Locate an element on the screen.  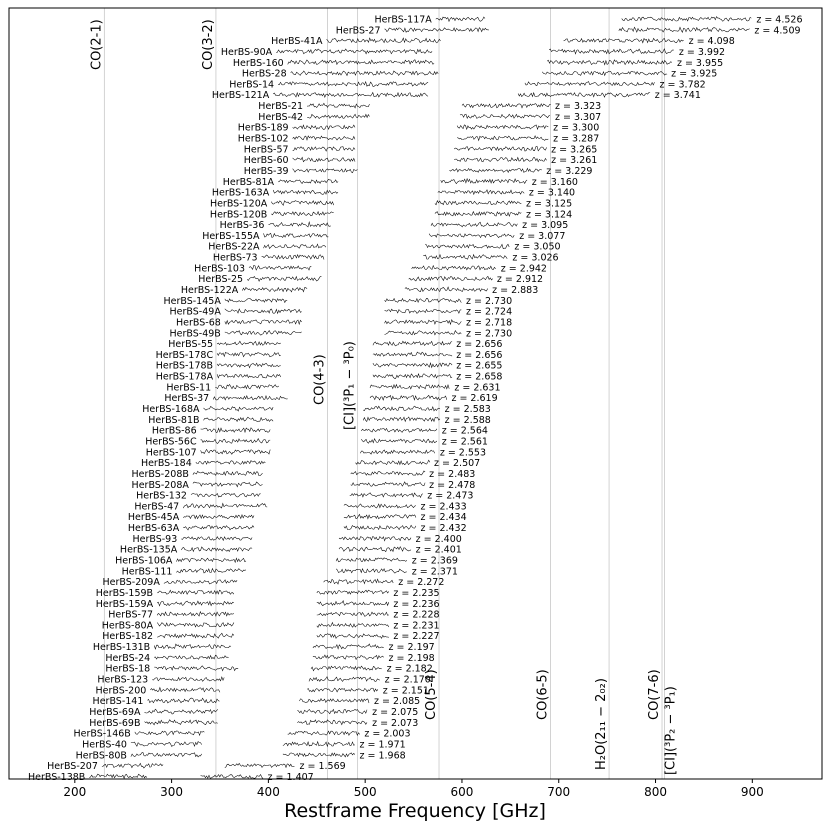
spectrum-label-65: HerBS-69B is located at coordinates (114, 723).